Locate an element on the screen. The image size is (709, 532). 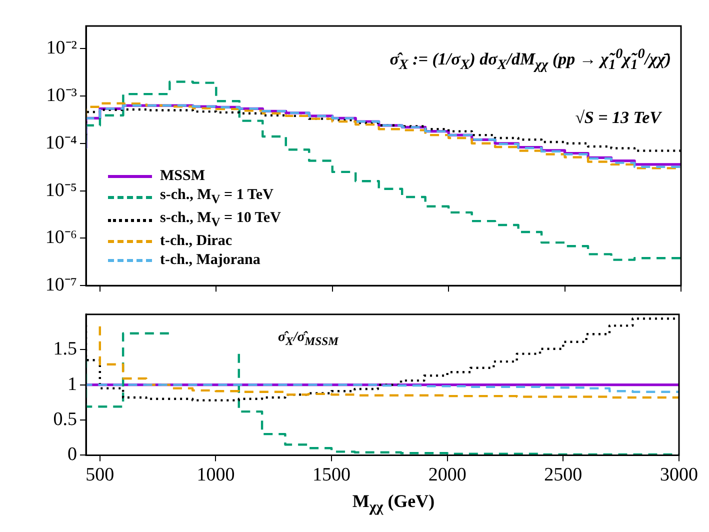
legend-label: s-ch., M$_{V}$ = 1 TeV is located at coordinates (217, 197).